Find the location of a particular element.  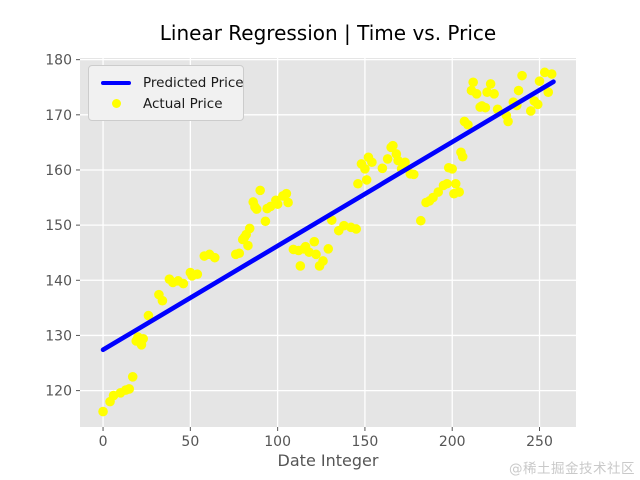

svg-text: 170 is located at coordinates (58, 116).